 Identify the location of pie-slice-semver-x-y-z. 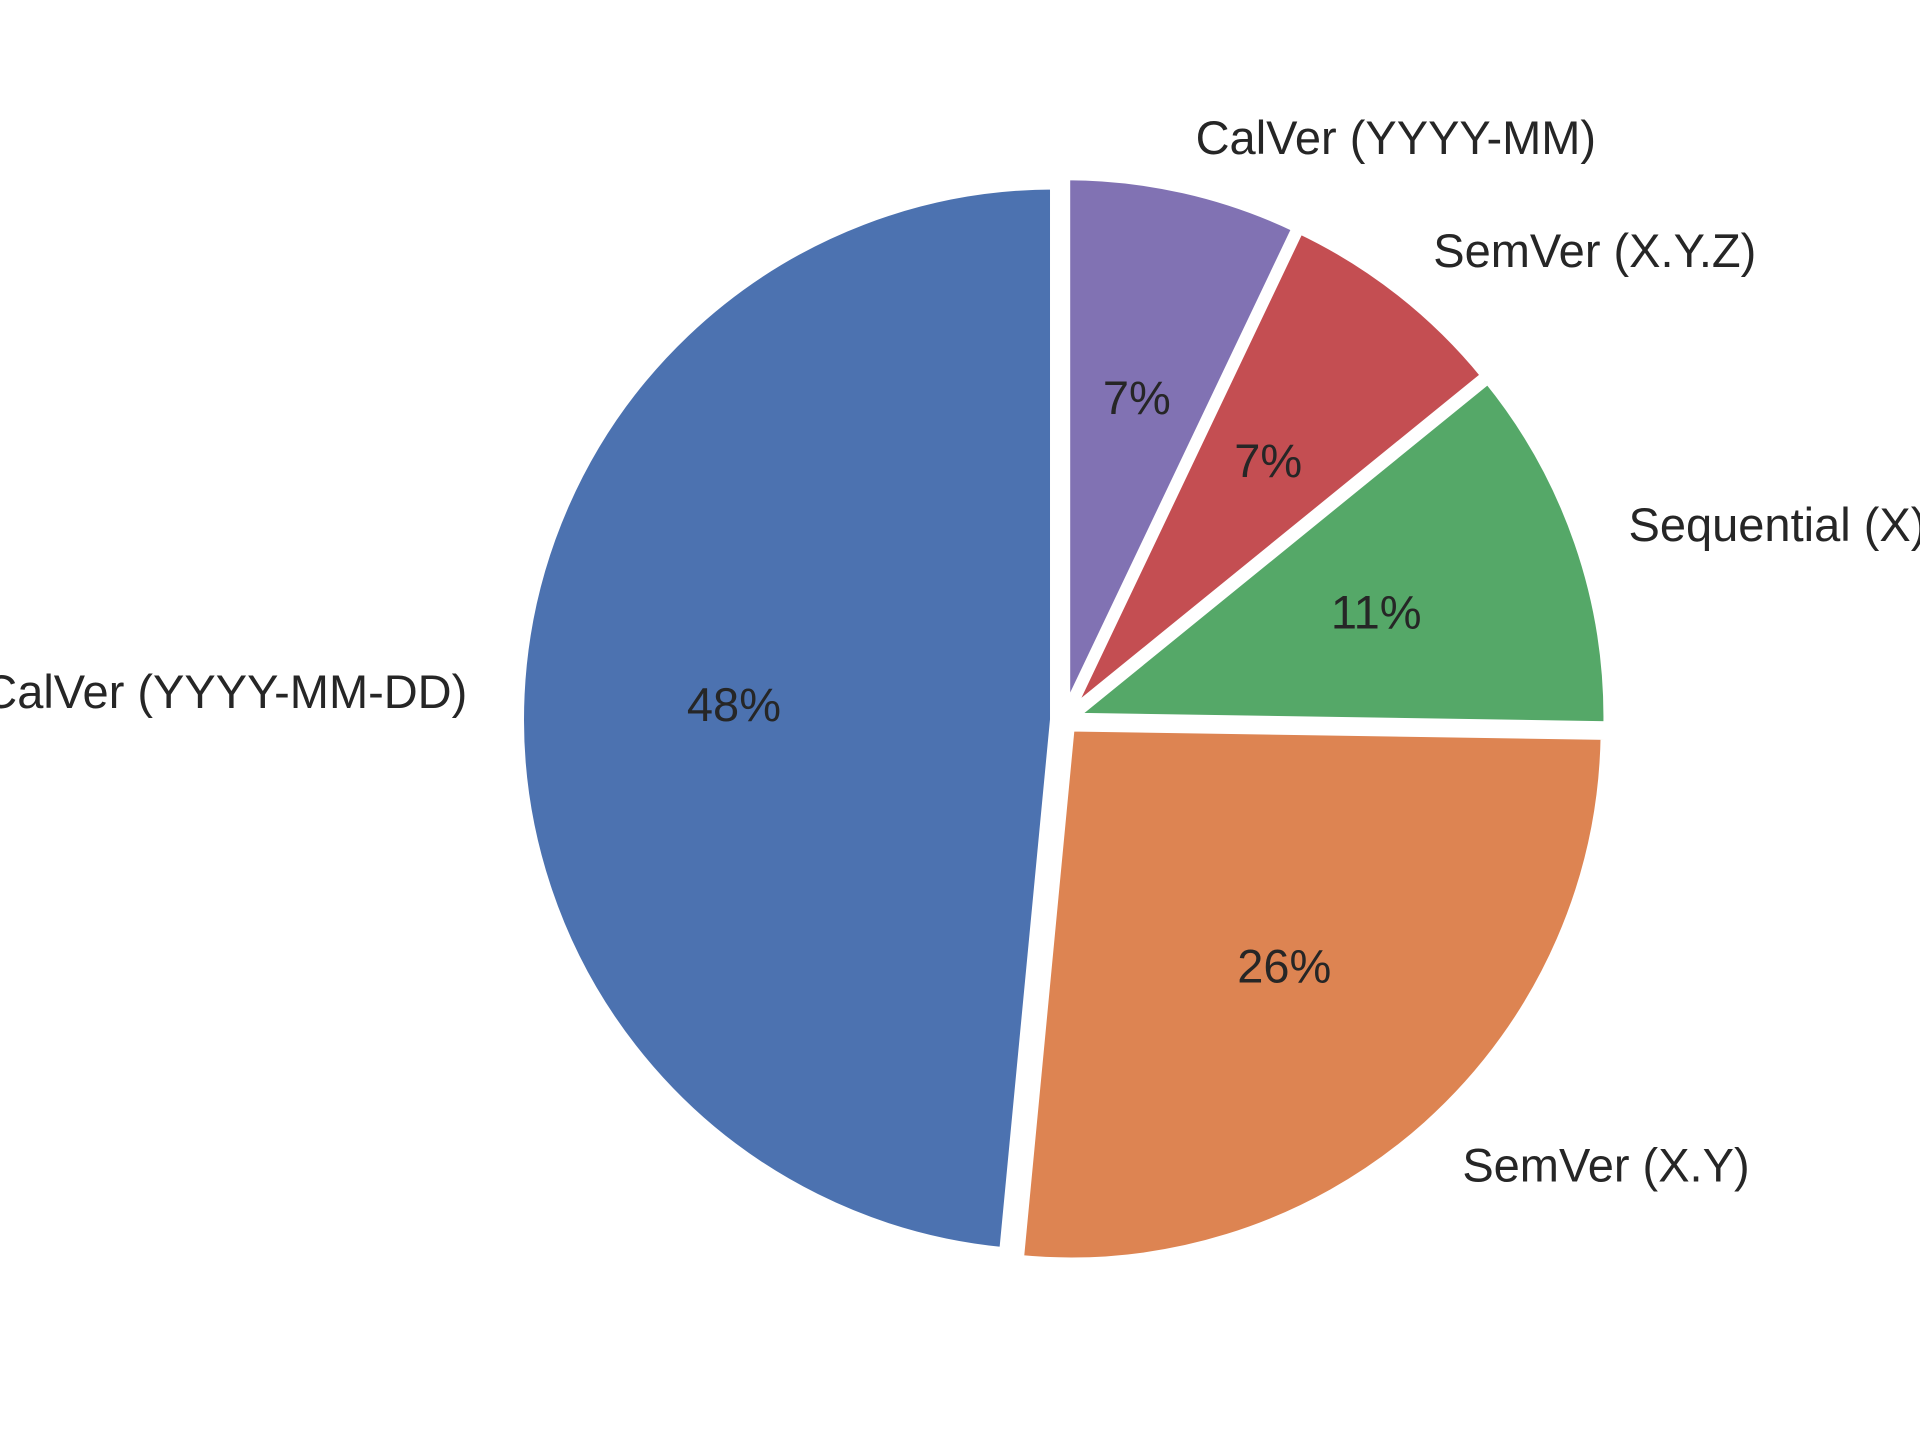
(1278, 470).